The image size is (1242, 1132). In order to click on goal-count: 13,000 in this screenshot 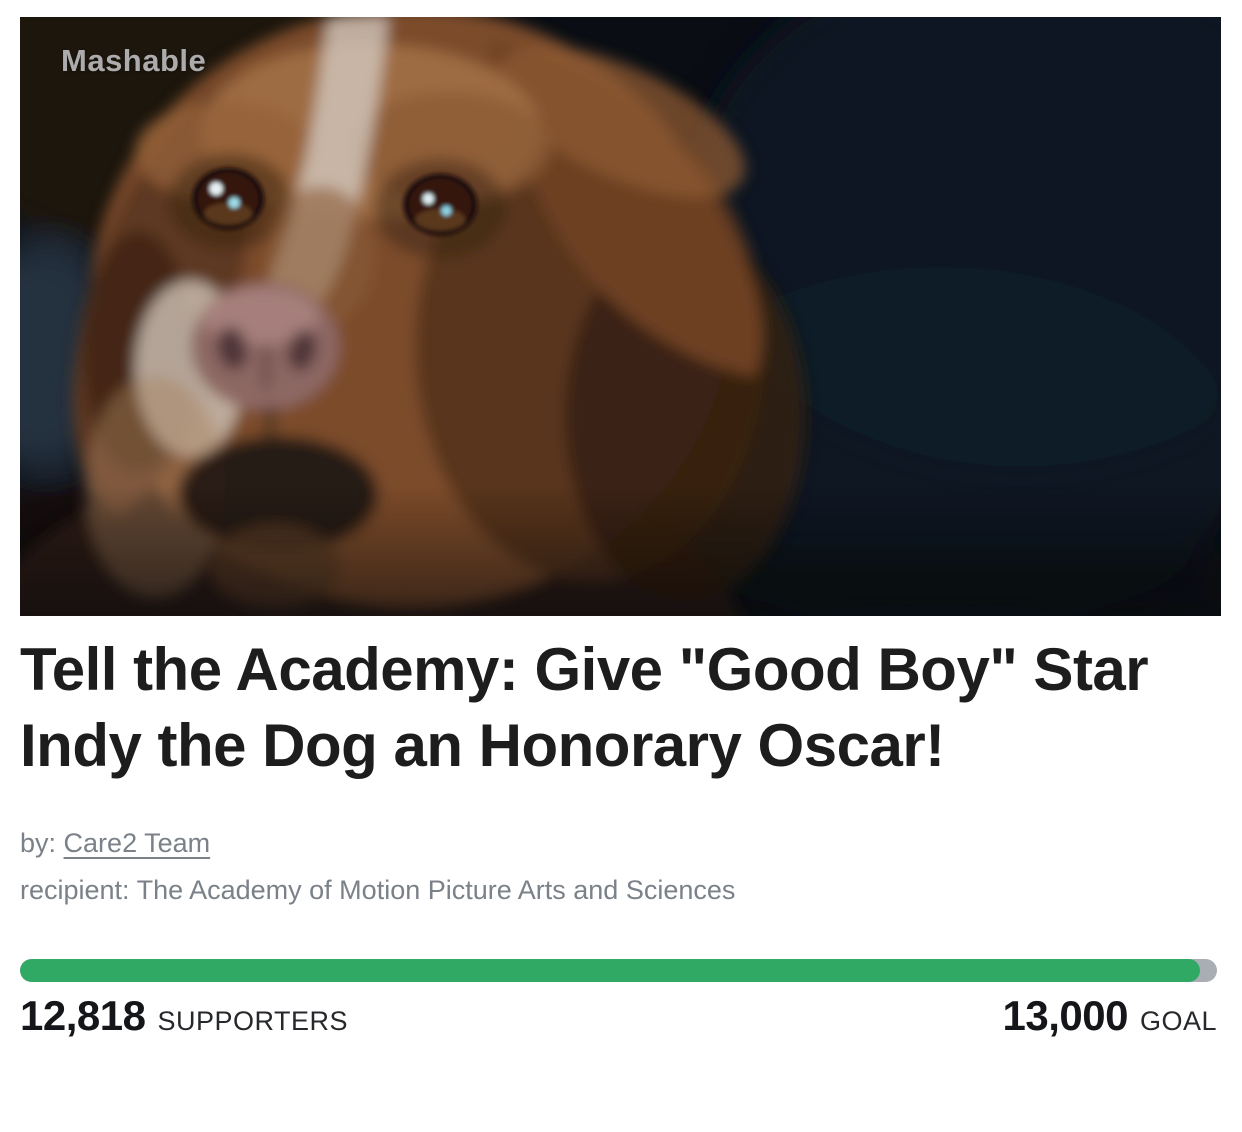, I will do `click(1065, 1015)`.